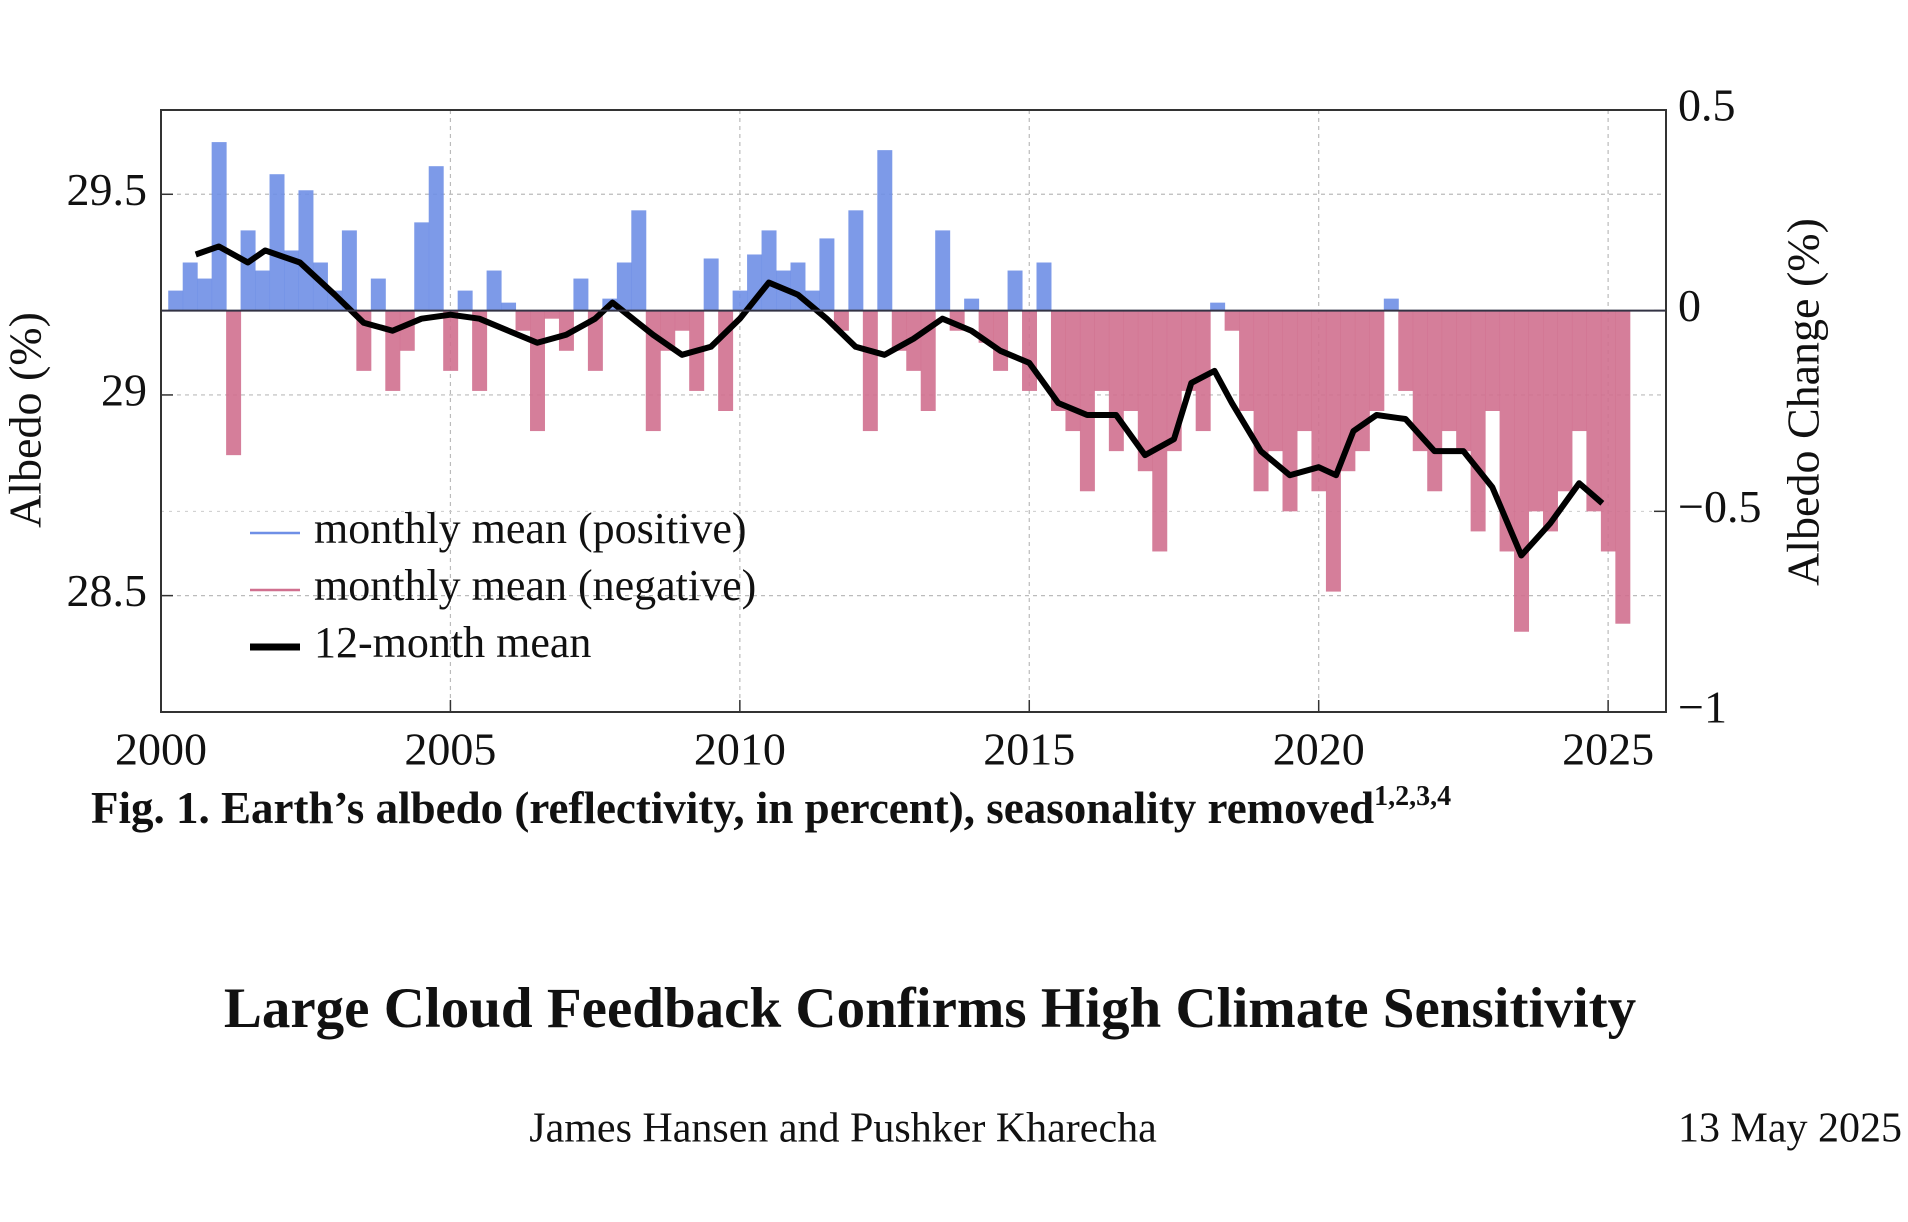 This screenshot has height=1222, width=1908. I want to click on x-tick-label: 2020, so click(1319, 749).